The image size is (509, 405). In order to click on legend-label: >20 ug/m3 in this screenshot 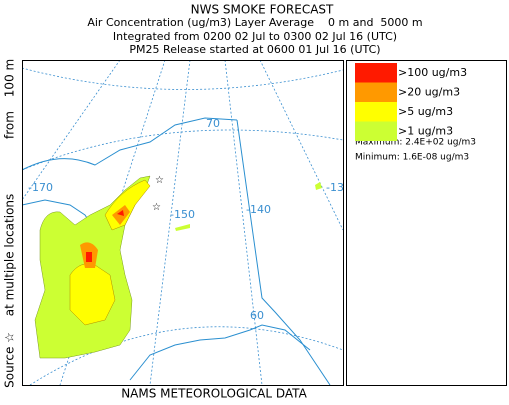, I will do `click(429, 92)`.